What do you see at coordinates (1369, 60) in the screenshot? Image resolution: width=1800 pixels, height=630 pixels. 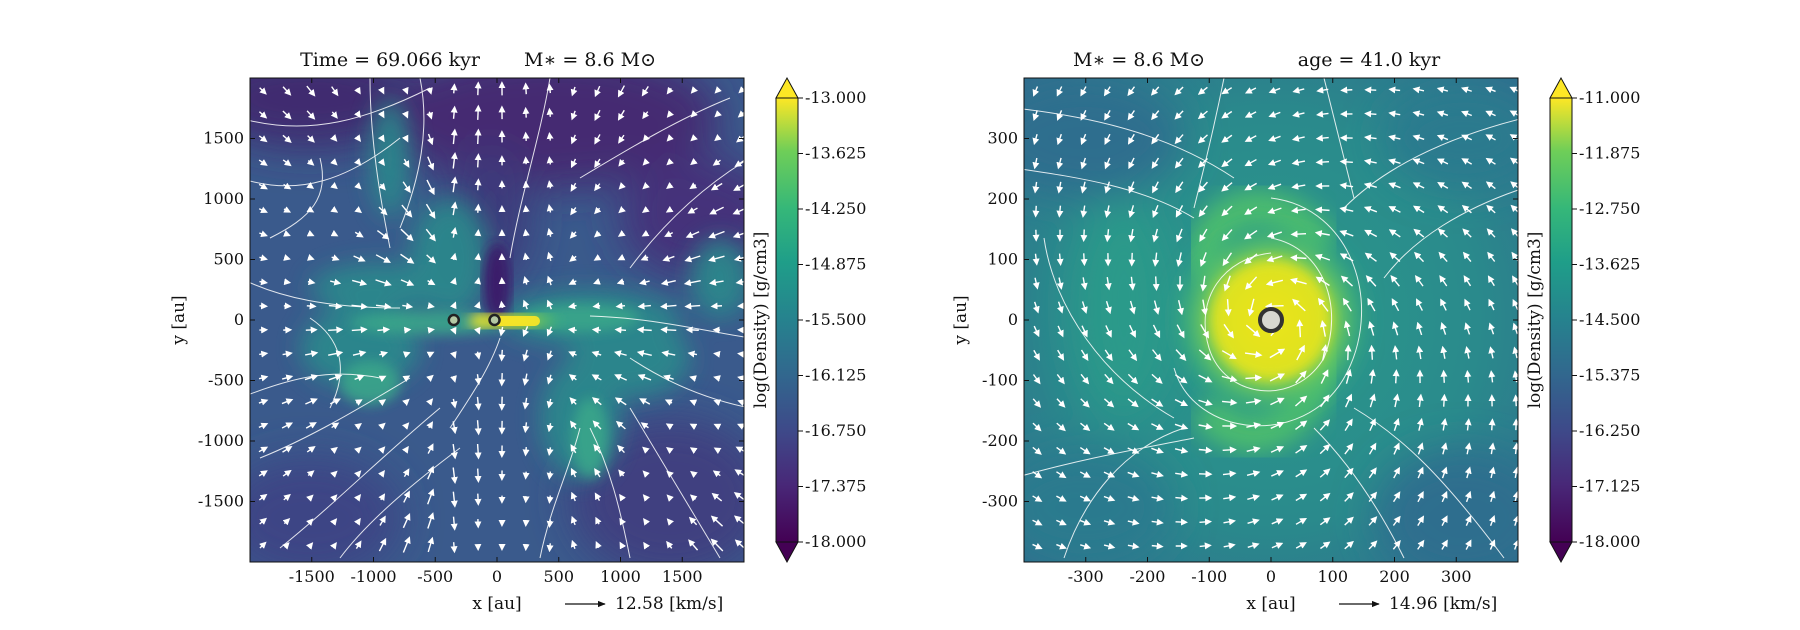 I see `right-title-age: age = 41.0 kyr` at bounding box center [1369, 60].